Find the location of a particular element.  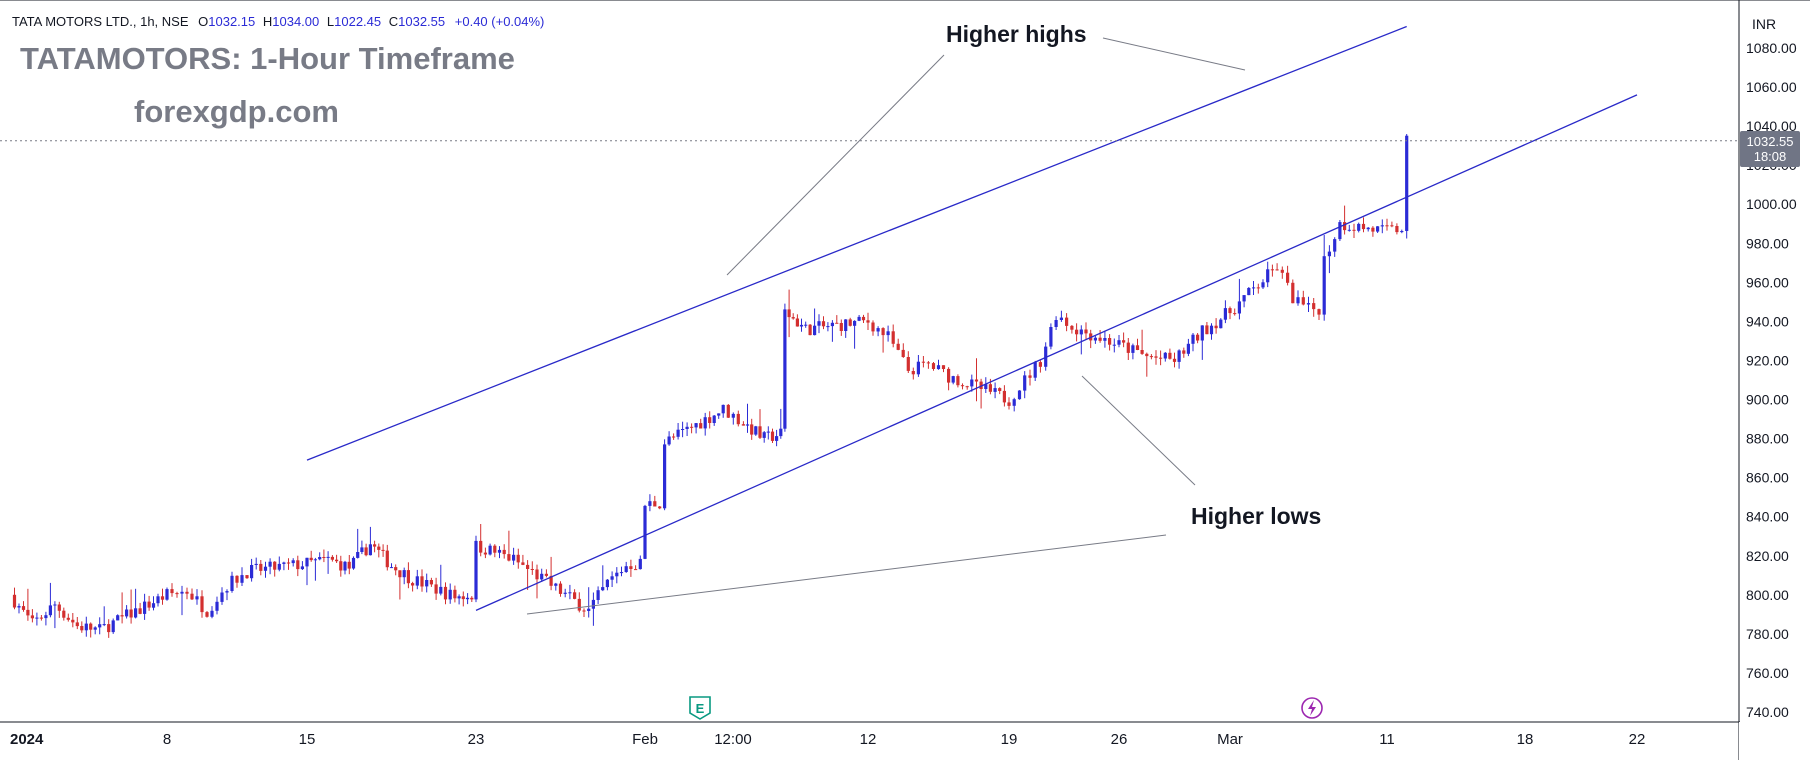

higher-lows-pointer-1b is located at coordinates (1138, 430).